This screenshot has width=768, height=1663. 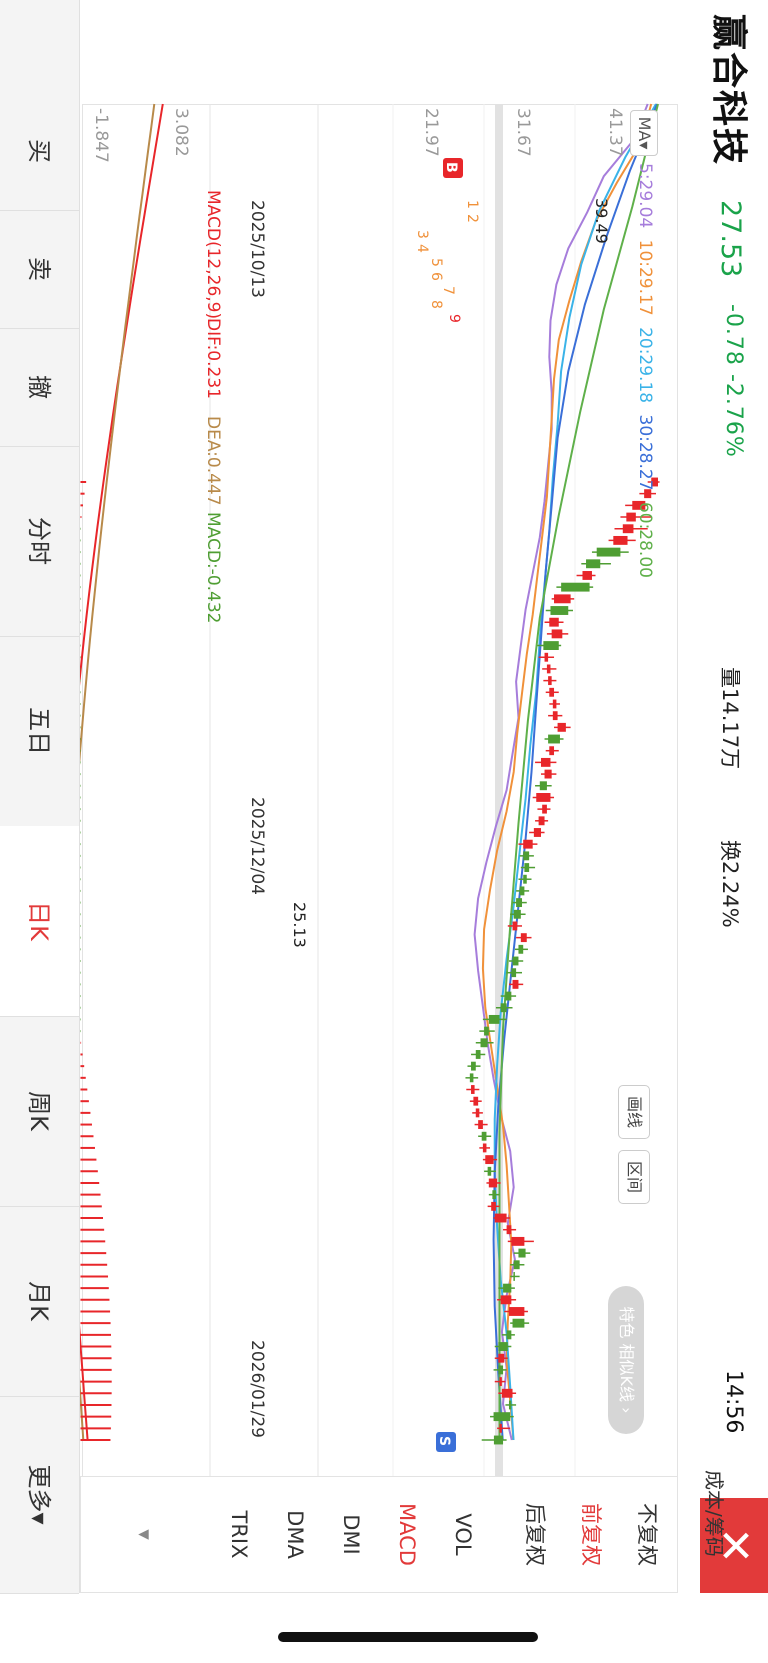 What do you see at coordinates (257, 1389) in the screenshot?
I see `x-label-3: 2026/01/29` at bounding box center [257, 1389].